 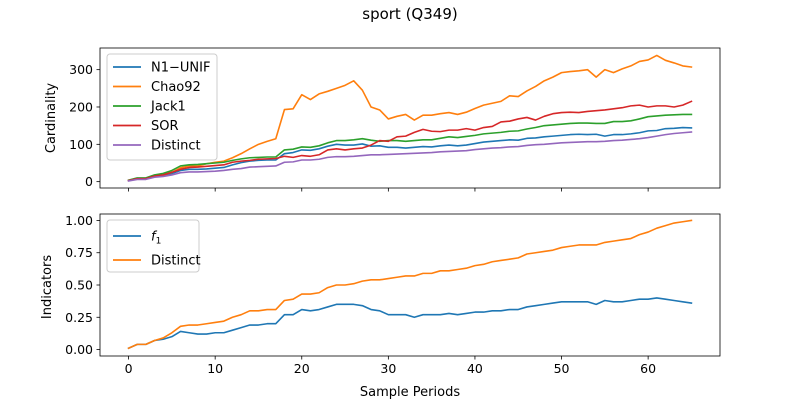 What do you see at coordinates (81, 144) in the screenshot?
I see `y-tick-label: 100` at bounding box center [81, 144].